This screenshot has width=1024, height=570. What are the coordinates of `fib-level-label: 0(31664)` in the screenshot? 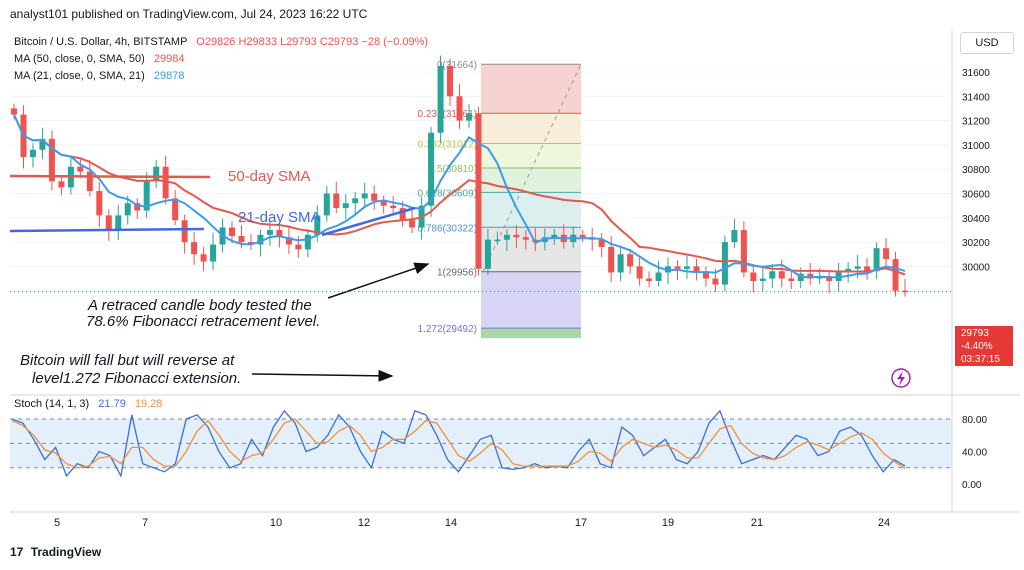 It's located at (457, 65).